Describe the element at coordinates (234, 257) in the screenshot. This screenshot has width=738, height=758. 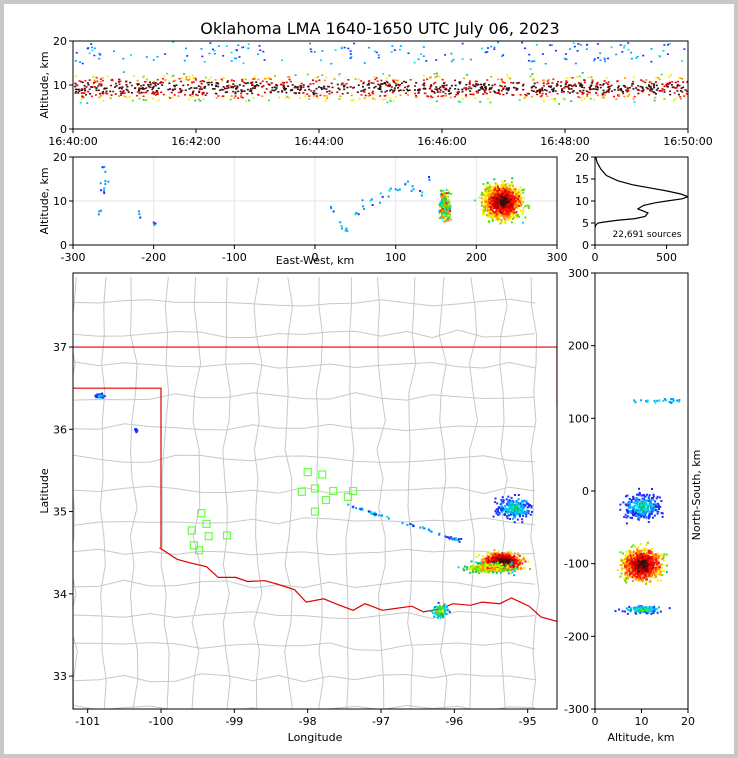
I see `ew-tick-label: -100` at that location.